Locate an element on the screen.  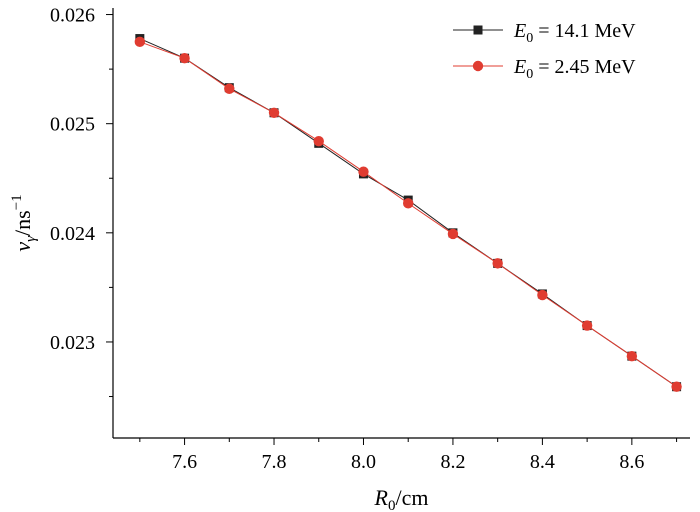
x-tick-label: 7.6 is located at coordinates (184, 462).